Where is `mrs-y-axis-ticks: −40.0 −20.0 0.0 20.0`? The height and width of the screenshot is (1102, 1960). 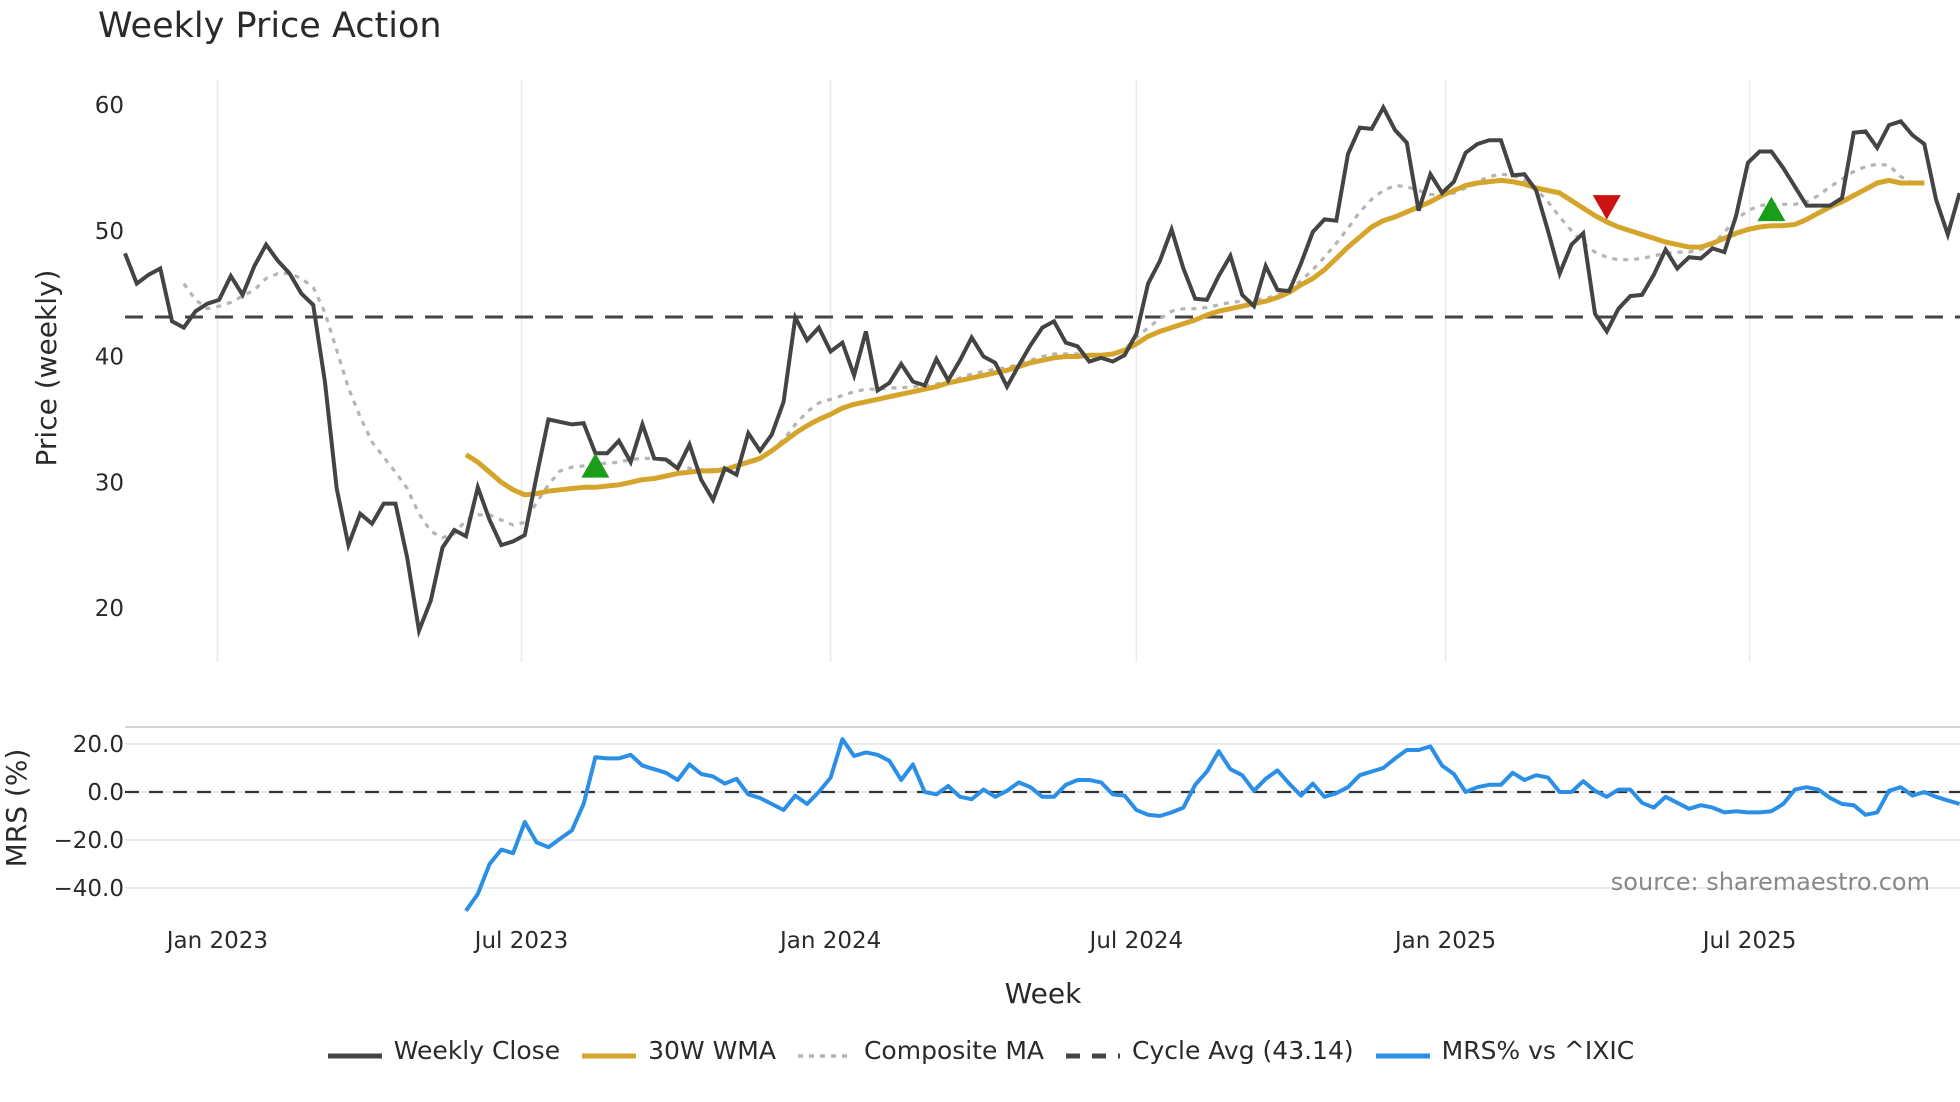
mrs-y-axis-ticks: −40.0 −20.0 0.0 20.0 is located at coordinates (89, 817).